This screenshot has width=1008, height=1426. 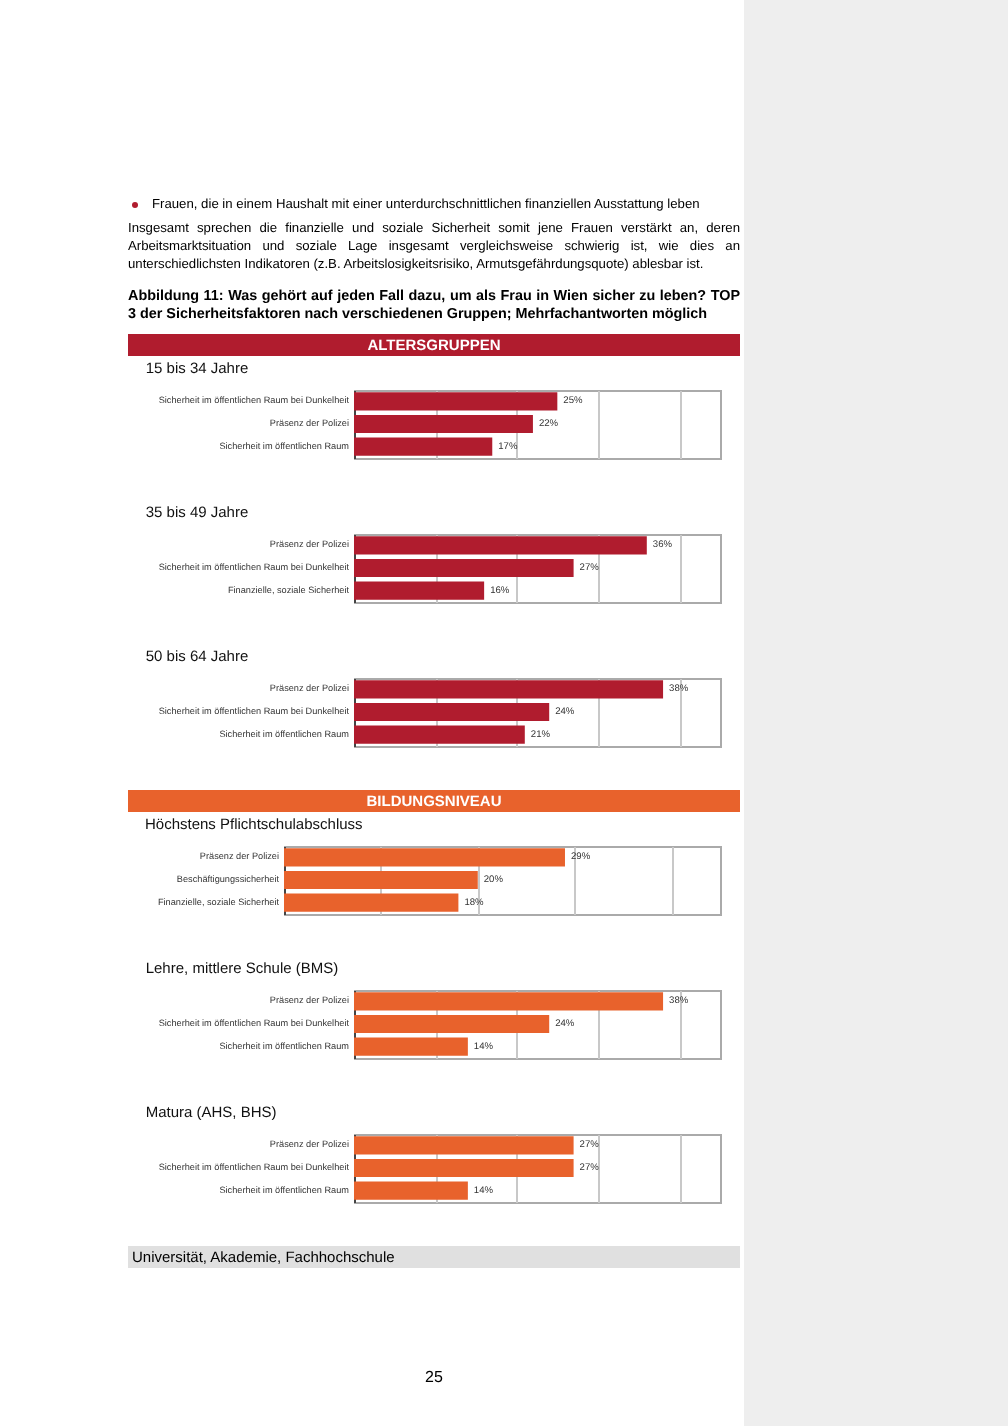 I want to click on text: 25, so click(x=434, y=1377).